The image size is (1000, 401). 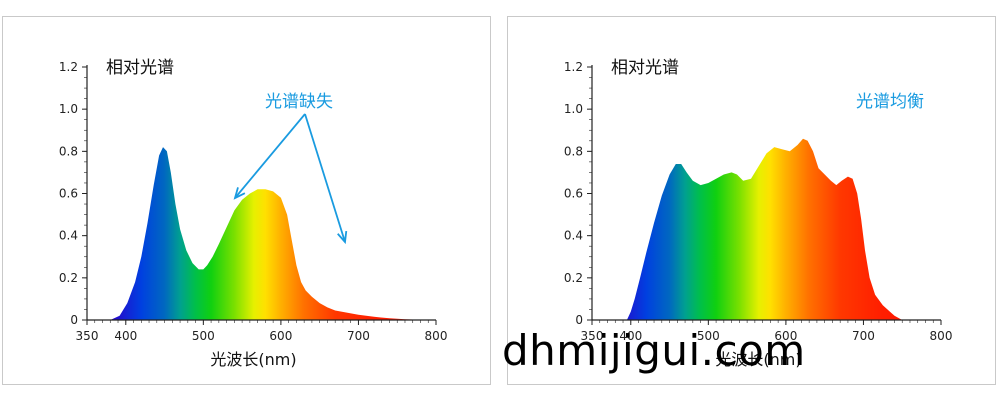 What do you see at coordinates (890, 102) in the screenshot?
I see `annotation-text: 光谱均衡` at bounding box center [890, 102].